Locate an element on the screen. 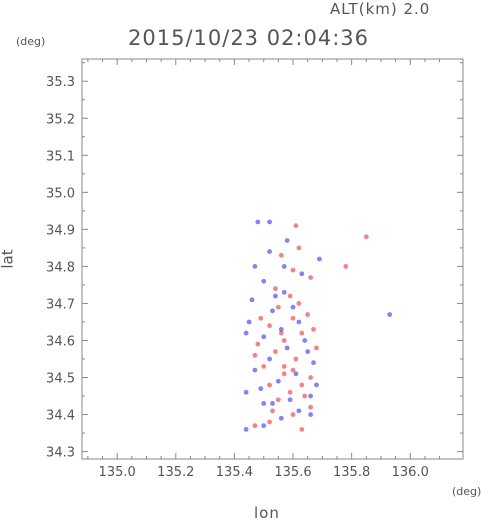 The width and height of the screenshot is (491, 522). x-tick-label: 136.0 is located at coordinates (410, 472).